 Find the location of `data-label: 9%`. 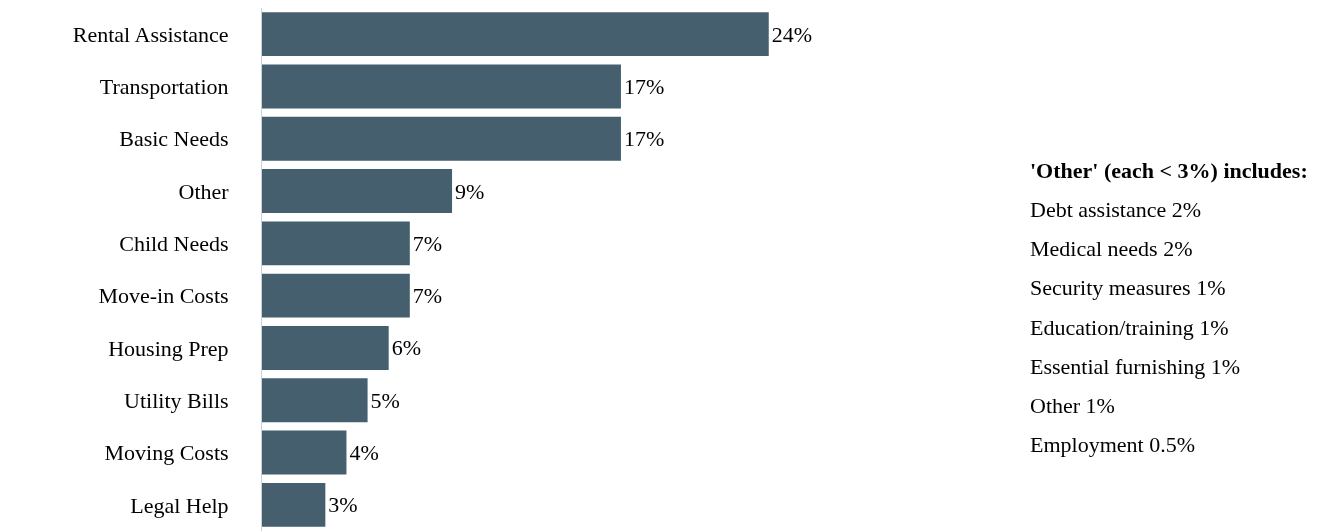

data-label: 9% is located at coordinates (470, 191).